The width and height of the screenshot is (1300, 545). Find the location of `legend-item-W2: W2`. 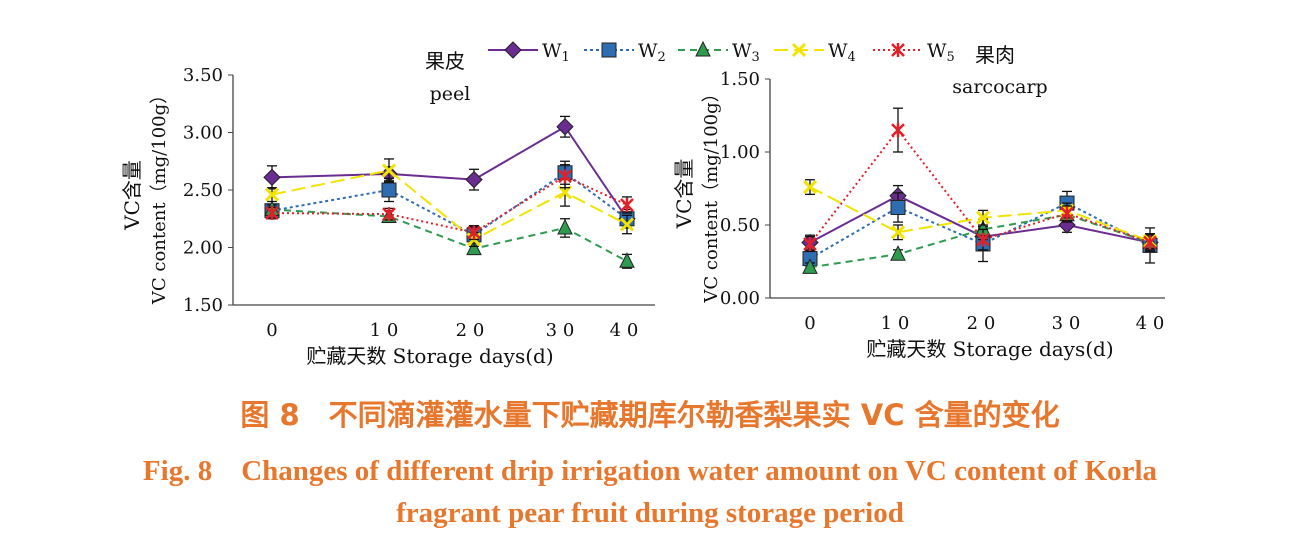

legend-item-W2: W2 is located at coordinates (625, 52).